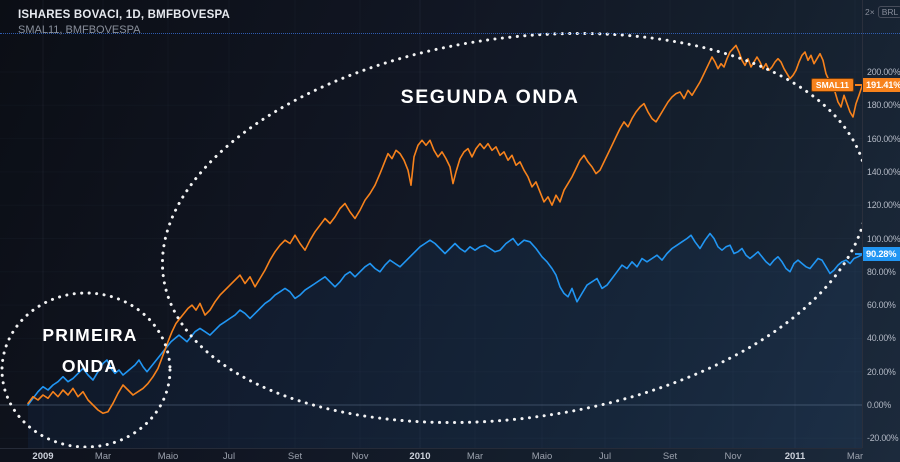 The height and width of the screenshot is (462, 900). Describe the element at coordinates (883, 205) in the screenshot. I see `y-axis-label: 120.00%` at that location.